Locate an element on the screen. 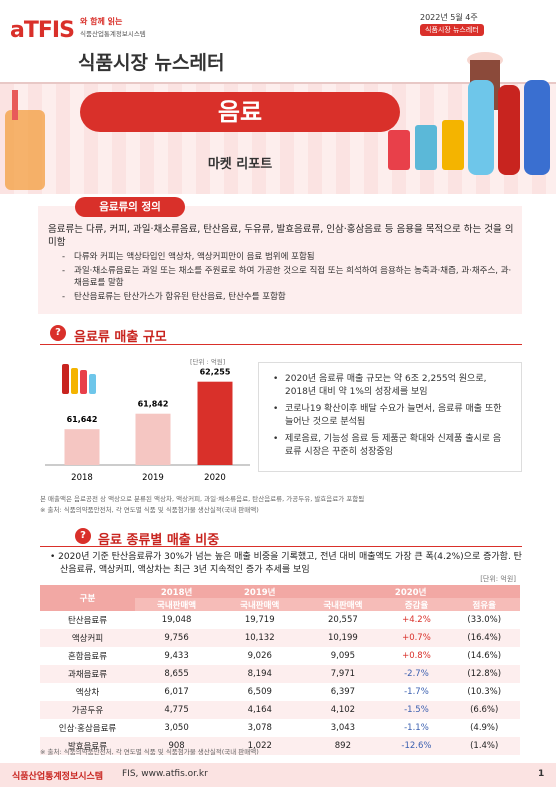 This screenshot has width=556, height=787. data-label: 61,842 is located at coordinates (153, 404).